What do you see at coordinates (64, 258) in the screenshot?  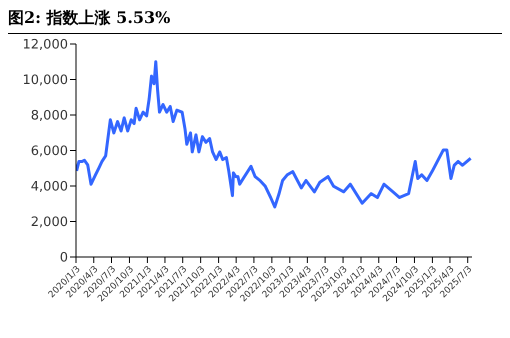 I see `y-tick-label: 0` at bounding box center [64, 258].